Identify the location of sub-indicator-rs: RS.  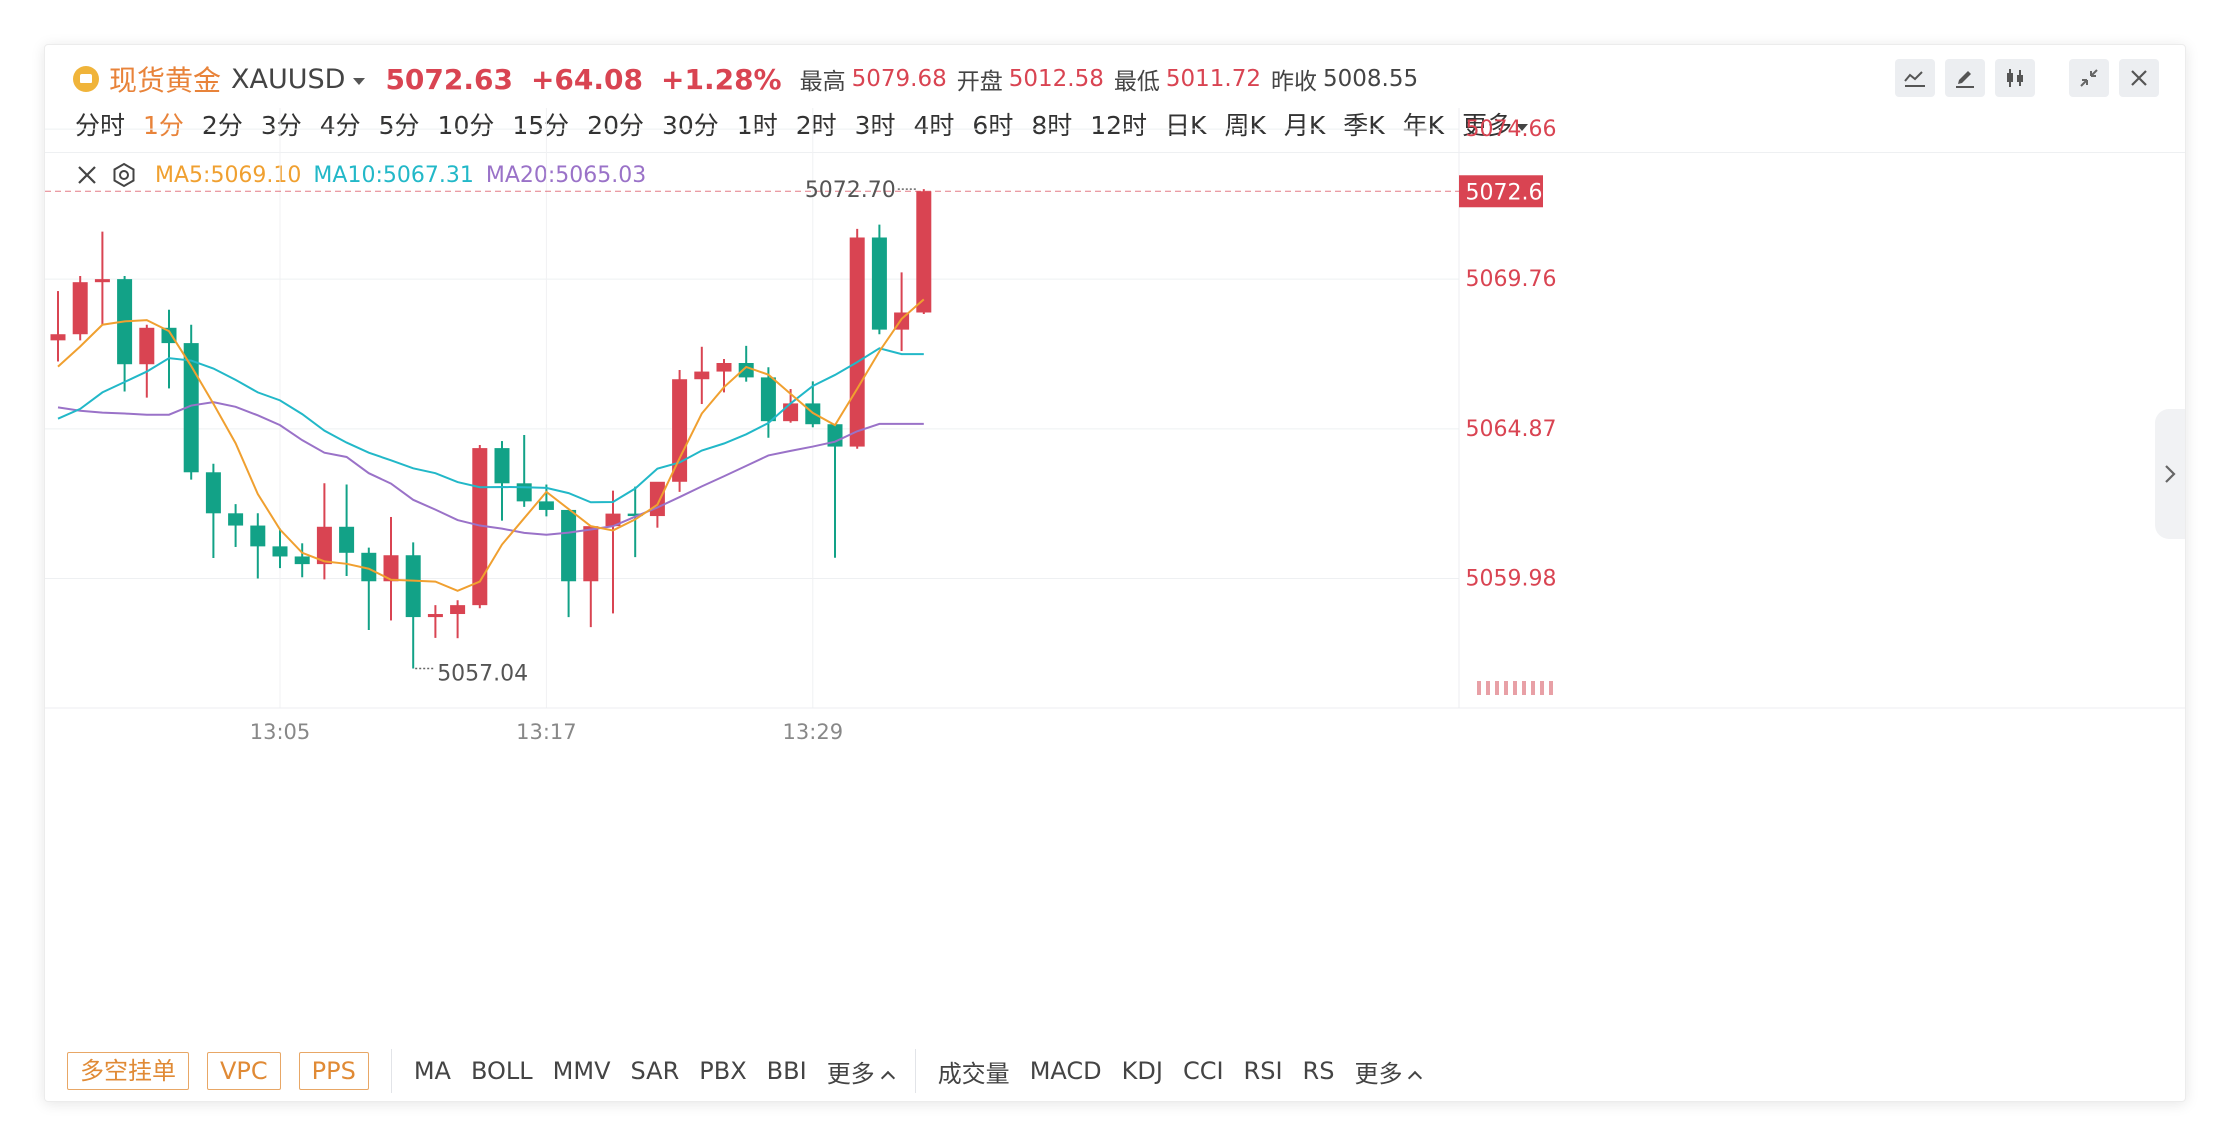
(1318, 1071).